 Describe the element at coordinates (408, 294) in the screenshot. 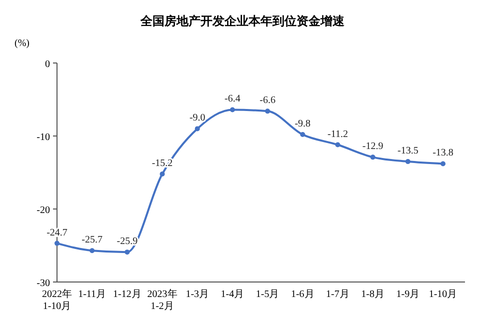

I see `x-tick-label: 1-9月` at that location.